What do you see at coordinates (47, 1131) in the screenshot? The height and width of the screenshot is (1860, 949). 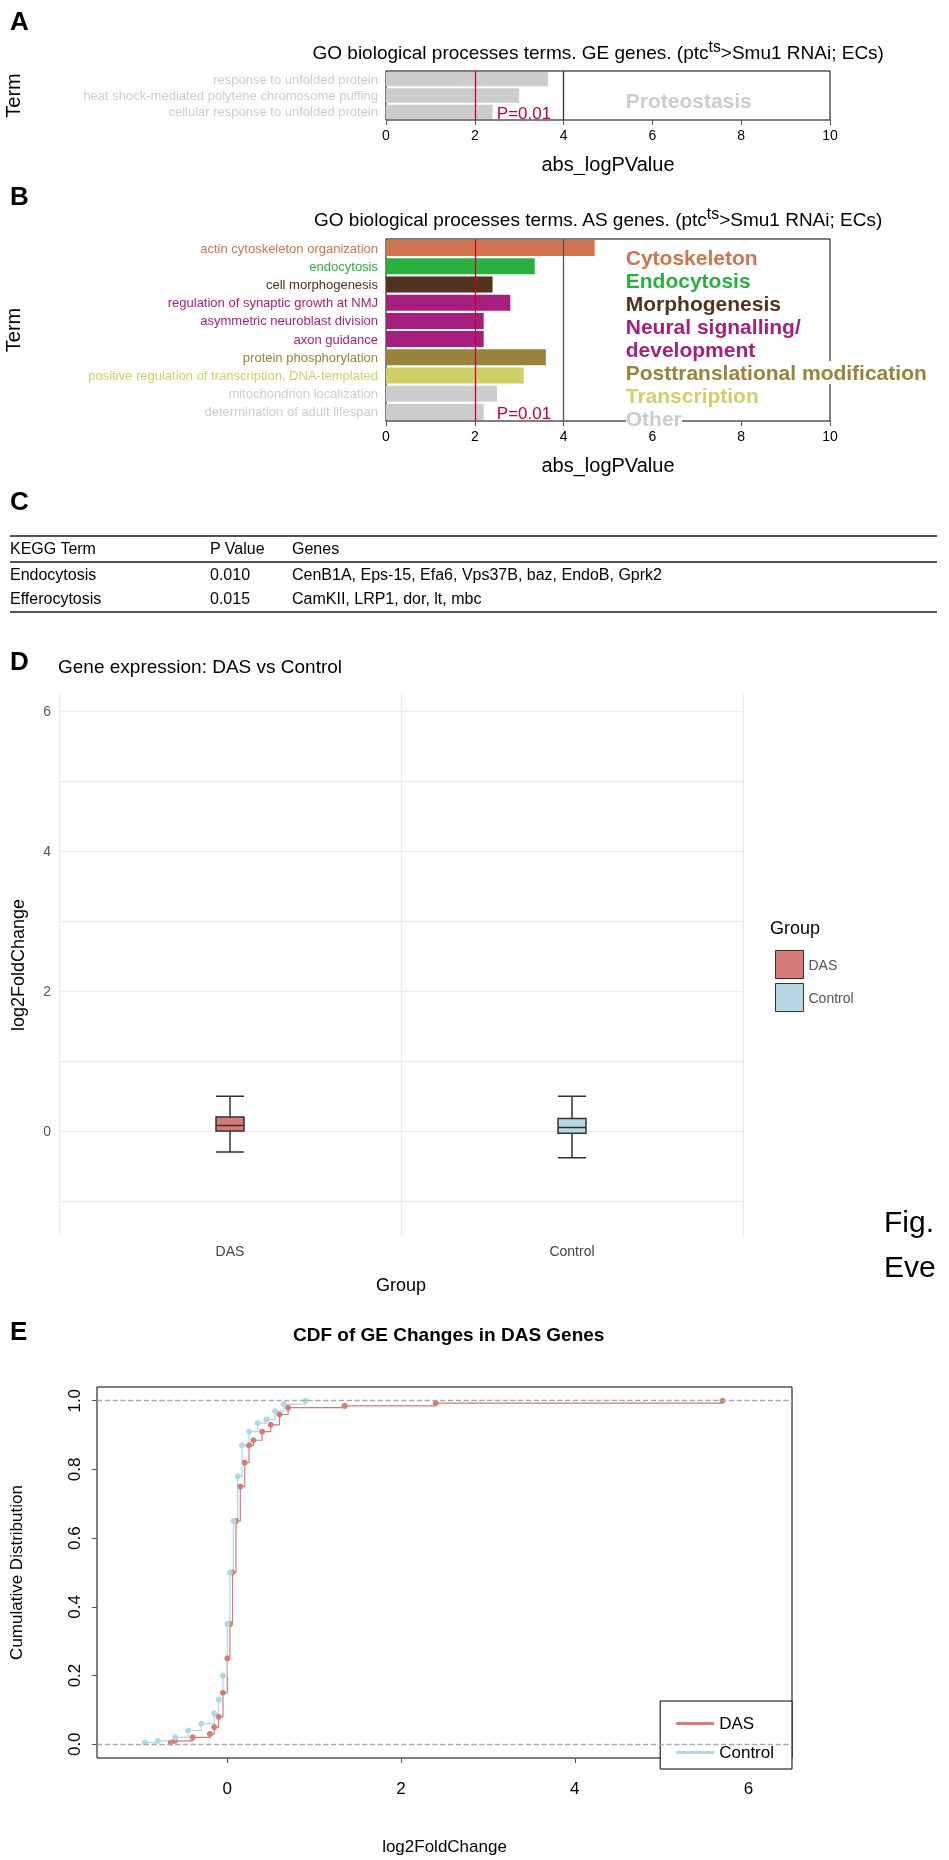 I see `y-tick-label: 0` at bounding box center [47, 1131].